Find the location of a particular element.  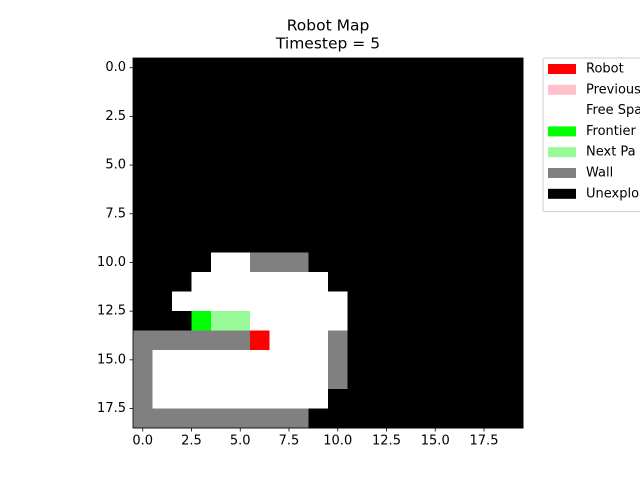

legend-label: Free Spa is located at coordinates (613, 110).